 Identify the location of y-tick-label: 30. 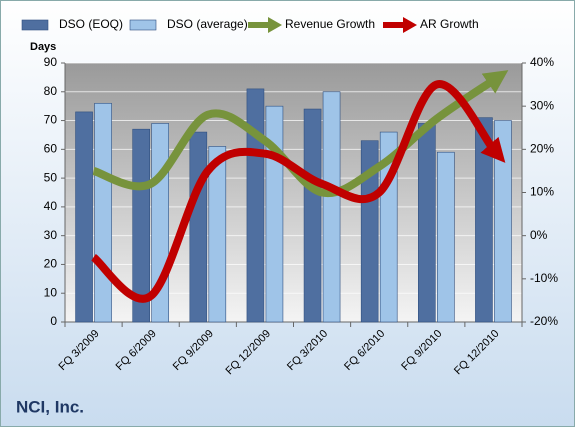
(51, 235).